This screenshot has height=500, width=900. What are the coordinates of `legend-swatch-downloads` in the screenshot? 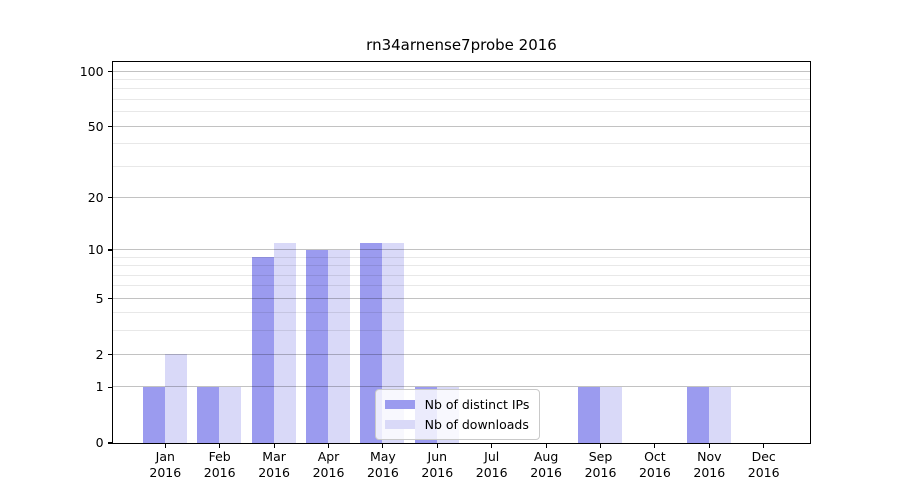 It's located at (399, 424).